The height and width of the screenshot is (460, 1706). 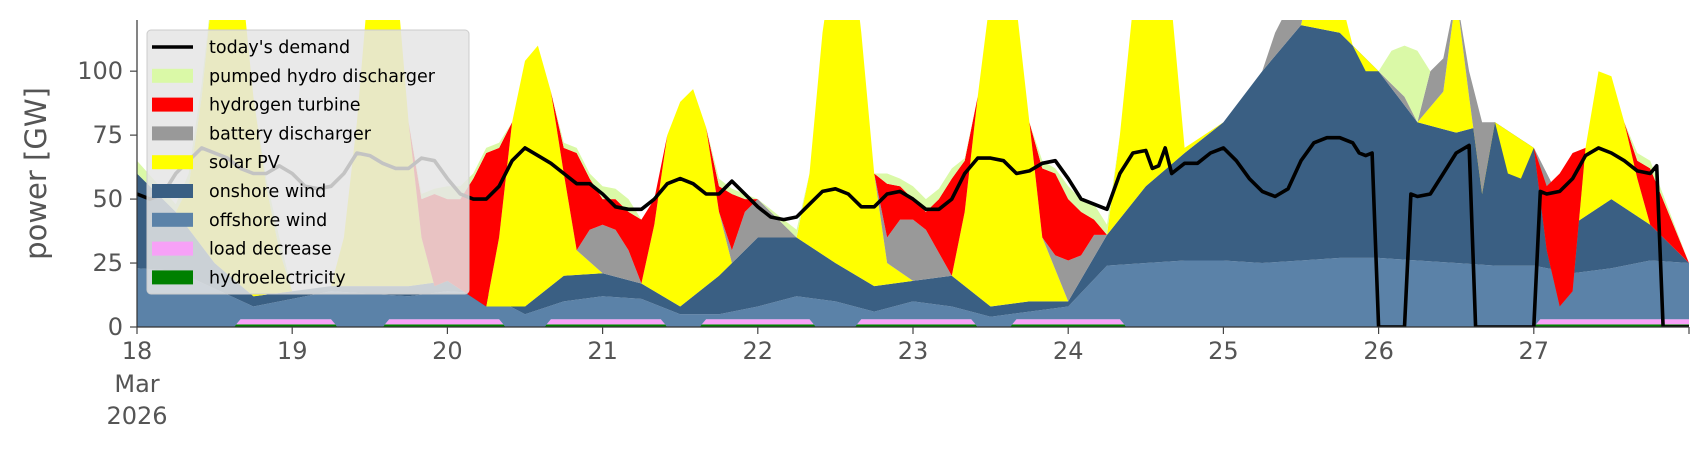 What do you see at coordinates (1068, 351) in the screenshot?
I see `x-tick-label: 24` at bounding box center [1068, 351].